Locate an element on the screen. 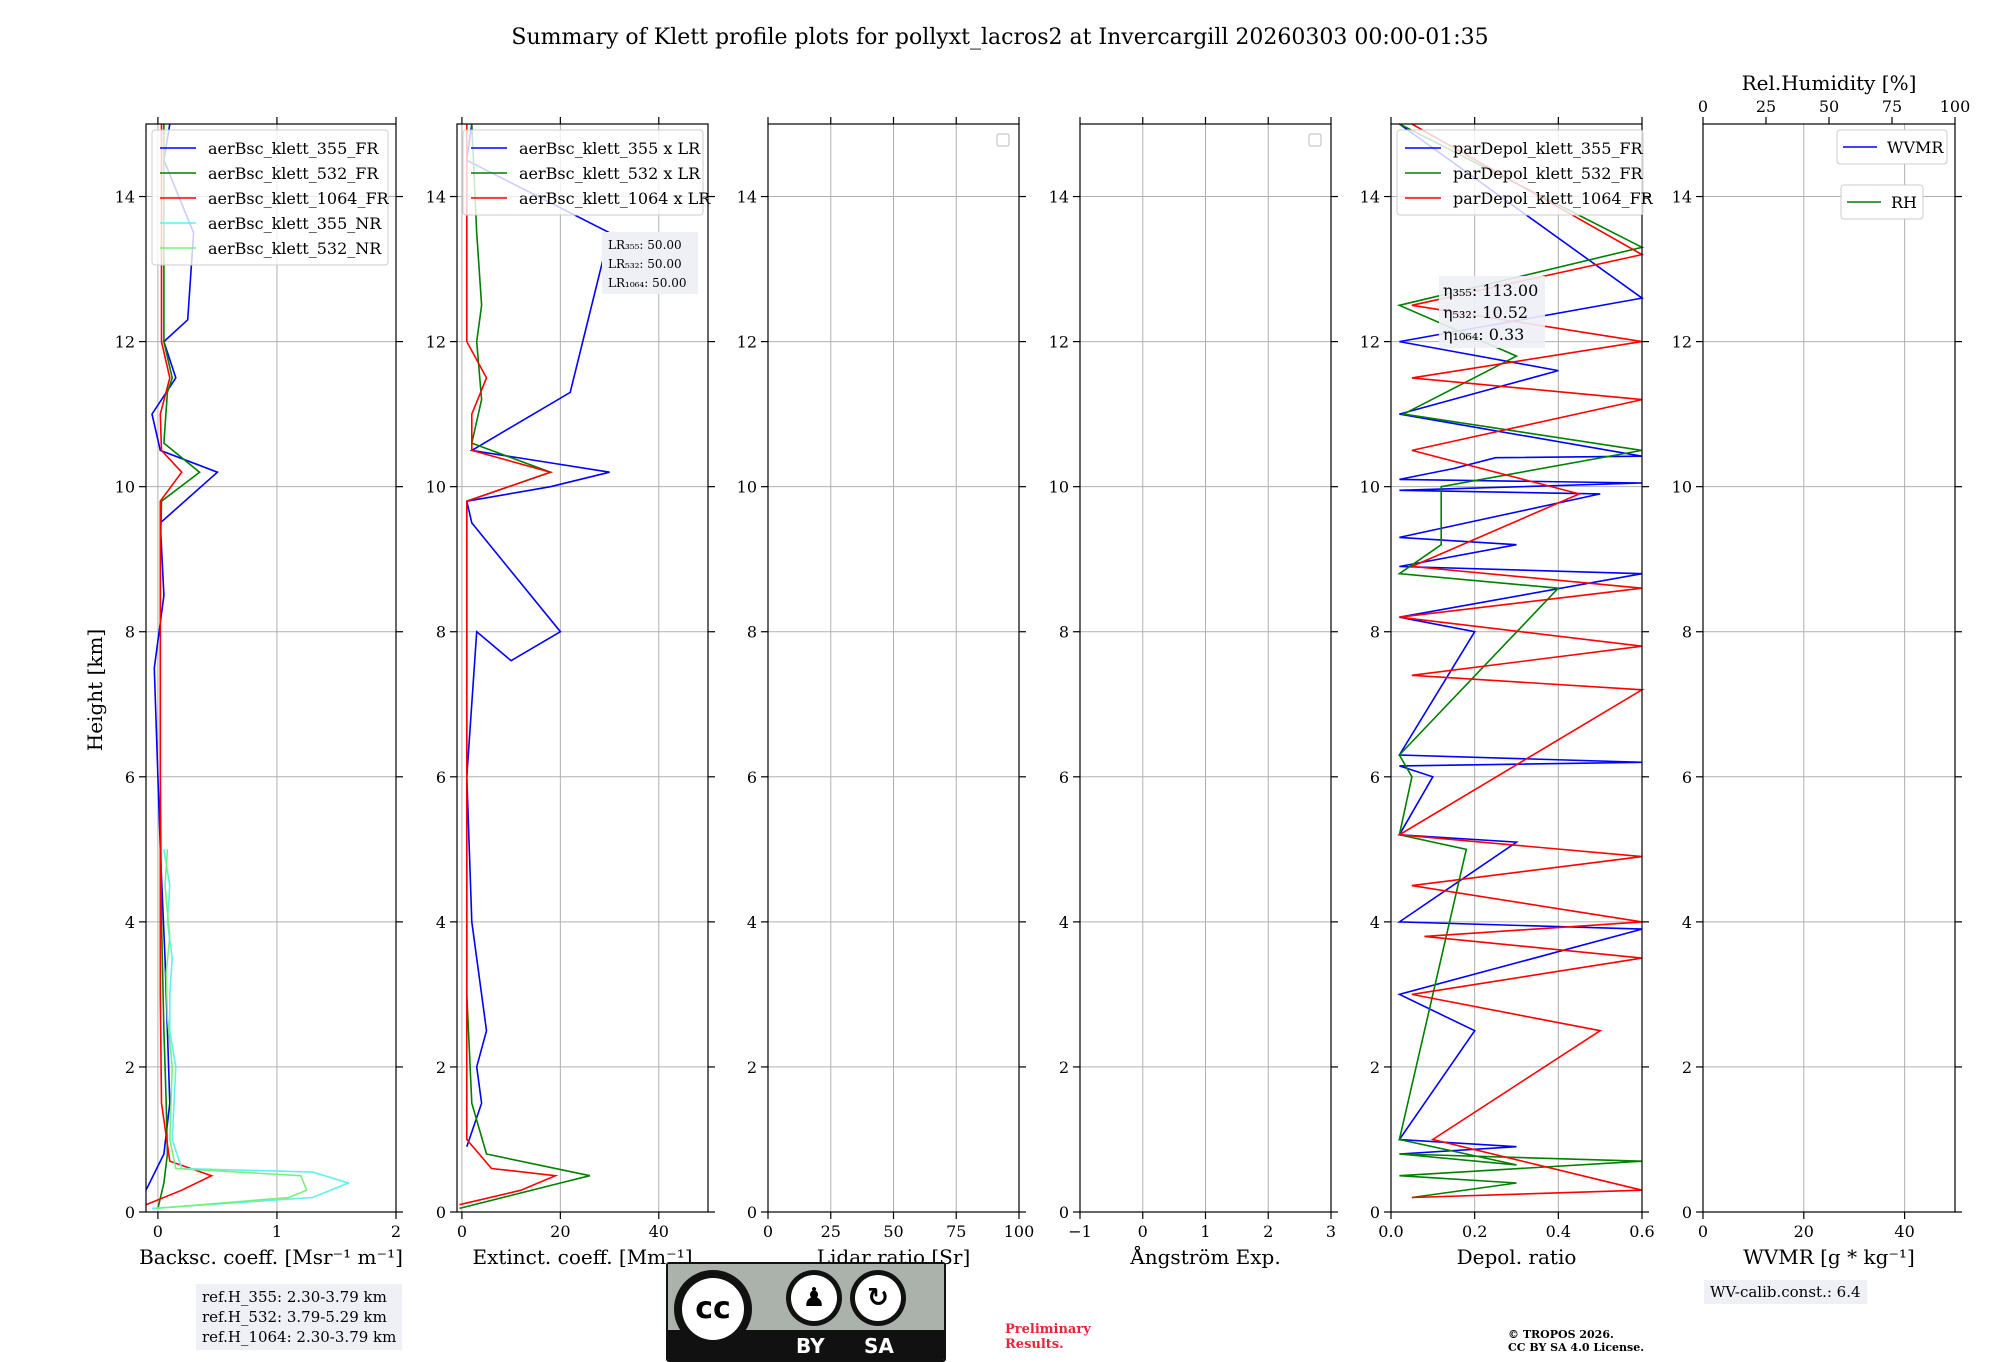 Image resolution: width=2000 pixels, height=1362 pixels. eta-label: η₅₃₂: 10.52 is located at coordinates (1485, 312).